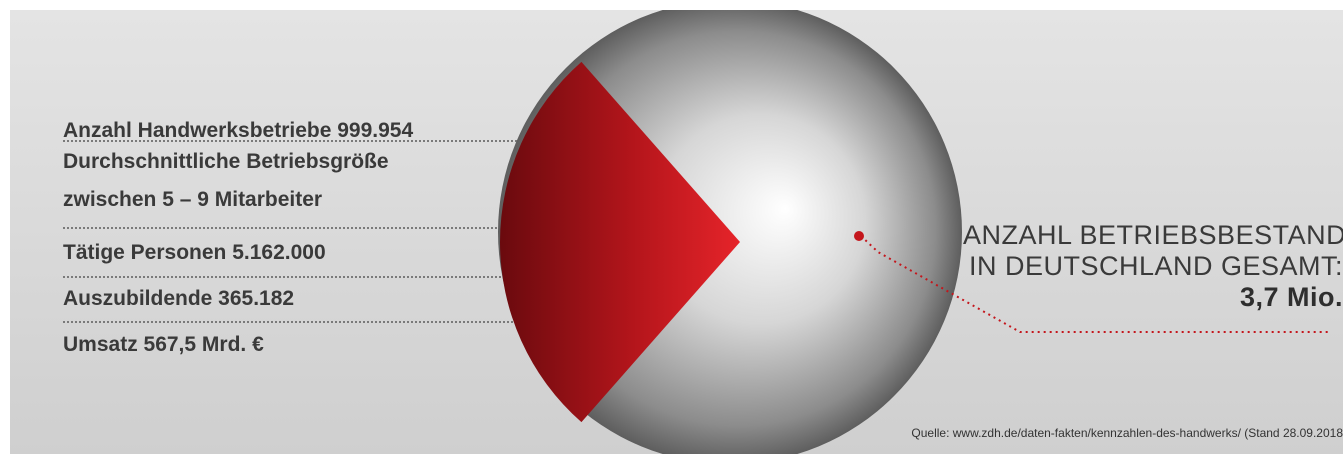  What do you see at coordinates (1153, 235) in the screenshot?
I see `callout-line1: ANZAHL BETRIEBSBESTAND` at bounding box center [1153, 235].